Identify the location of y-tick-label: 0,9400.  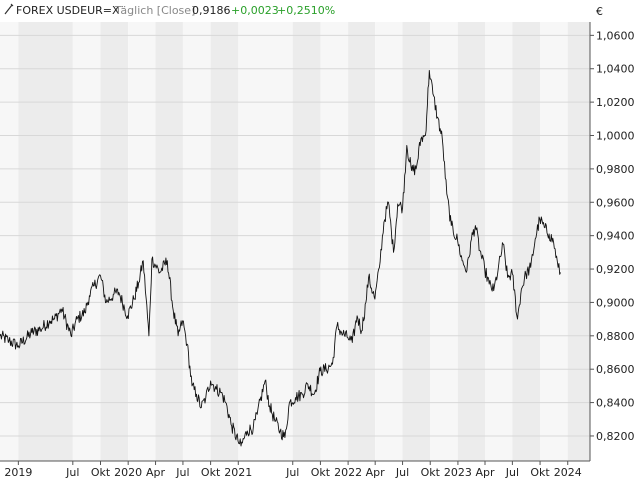
(615, 236).